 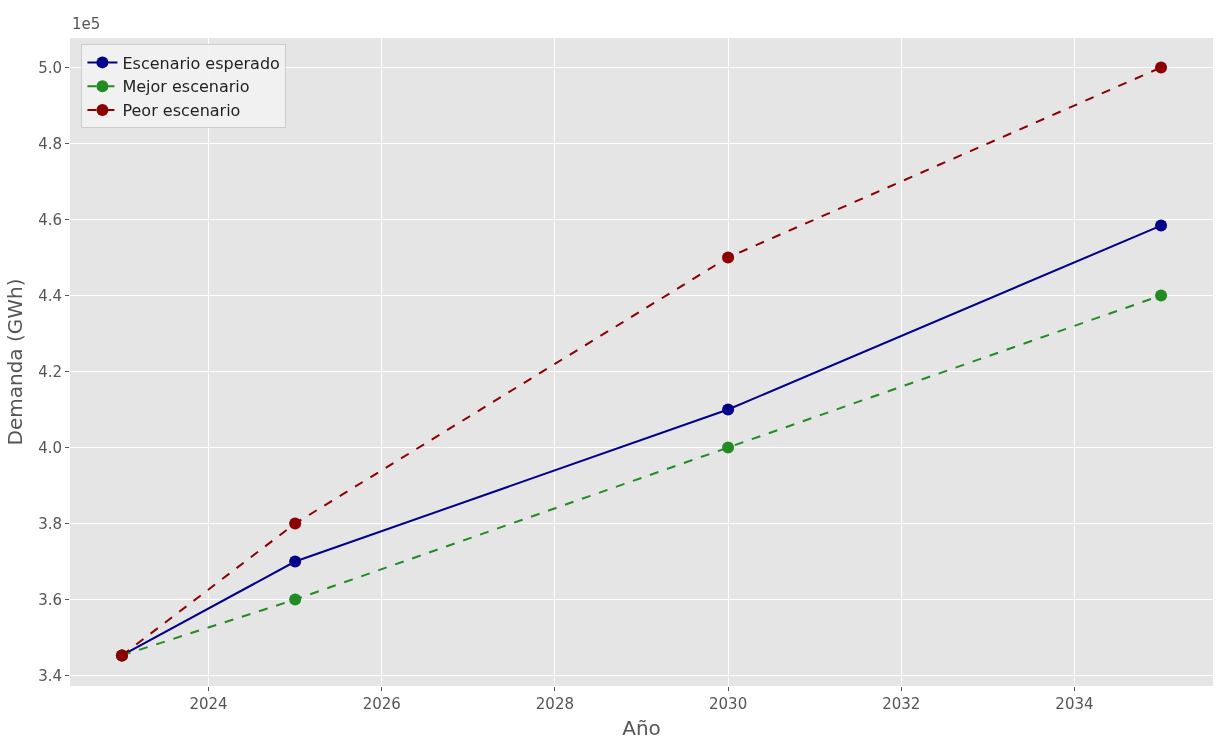 I want to click on y-tick-label: 5.0, so click(x=50, y=67).